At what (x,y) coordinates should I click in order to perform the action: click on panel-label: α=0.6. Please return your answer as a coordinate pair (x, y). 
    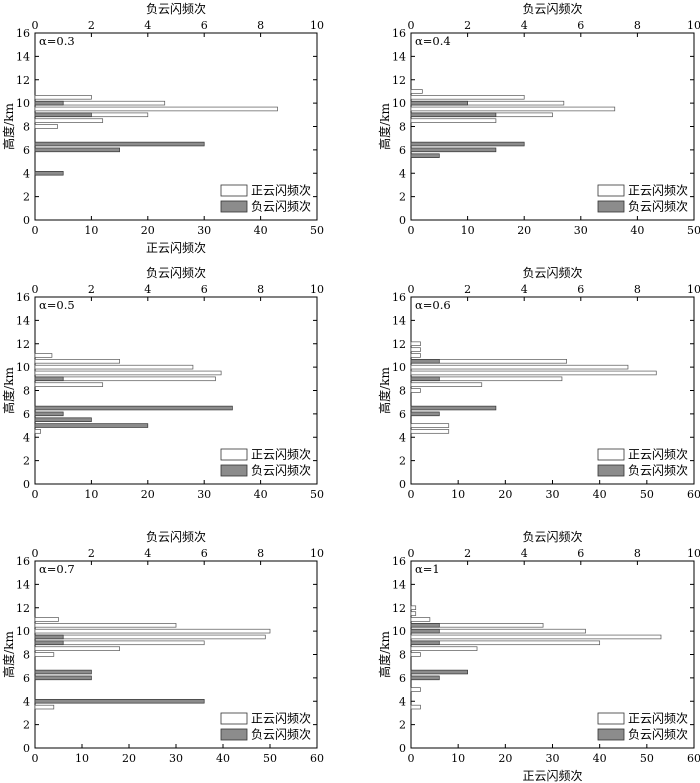
    Looking at the image, I should click on (433, 305).